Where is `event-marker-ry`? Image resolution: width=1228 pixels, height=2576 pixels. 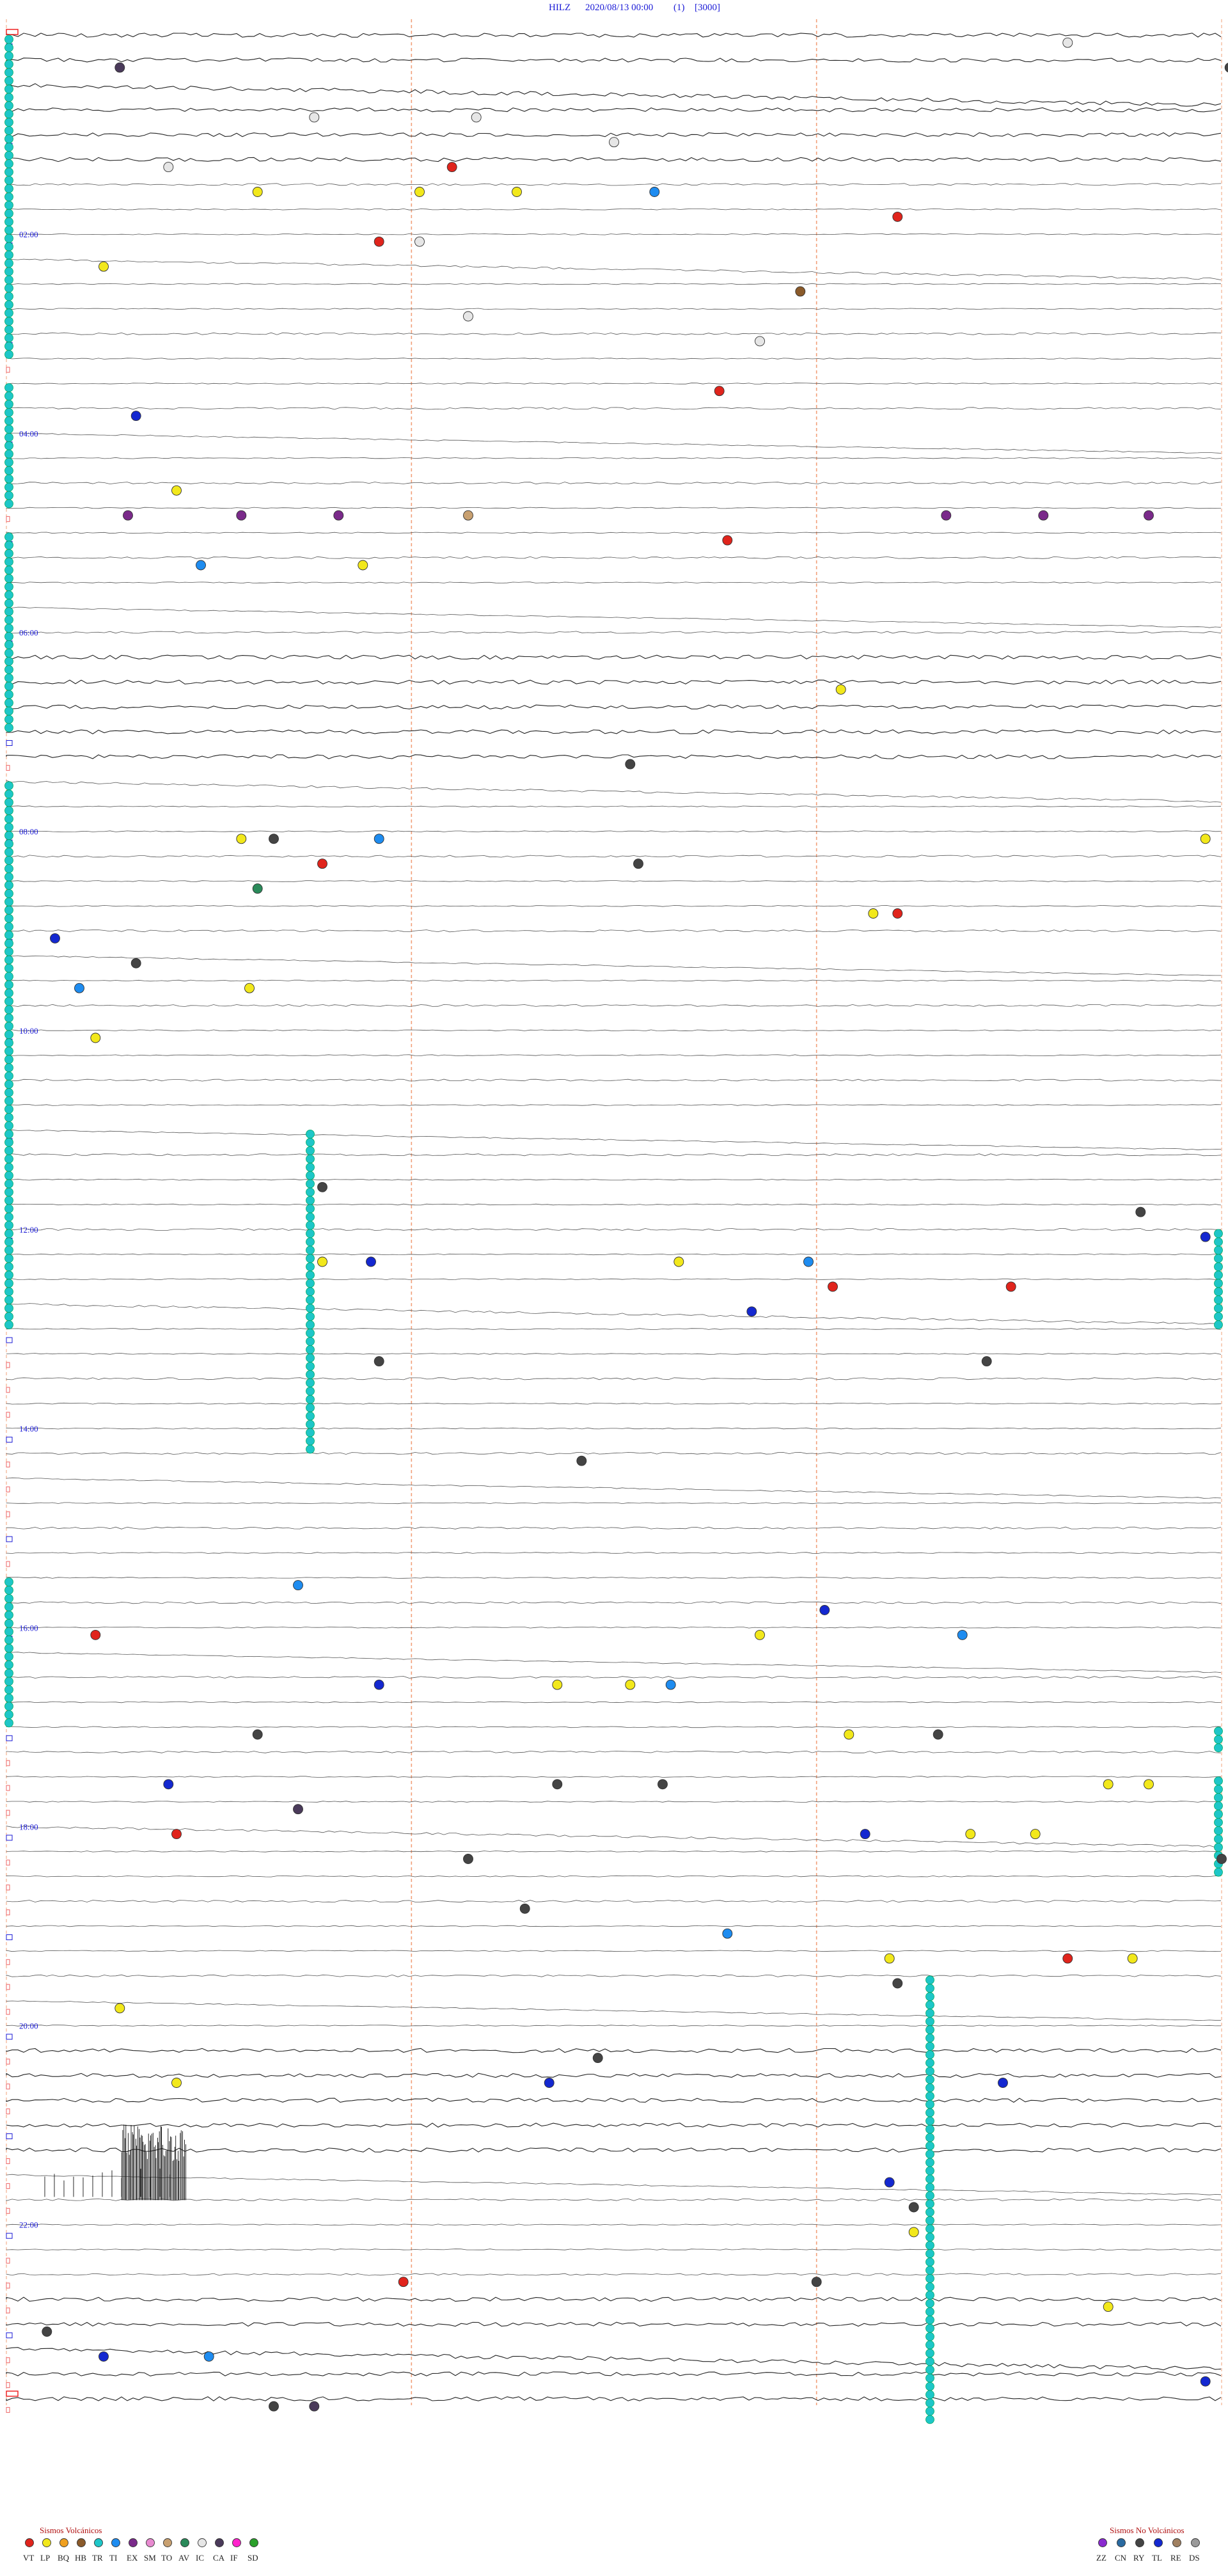 event-marker-ry is located at coordinates (274, 2406).